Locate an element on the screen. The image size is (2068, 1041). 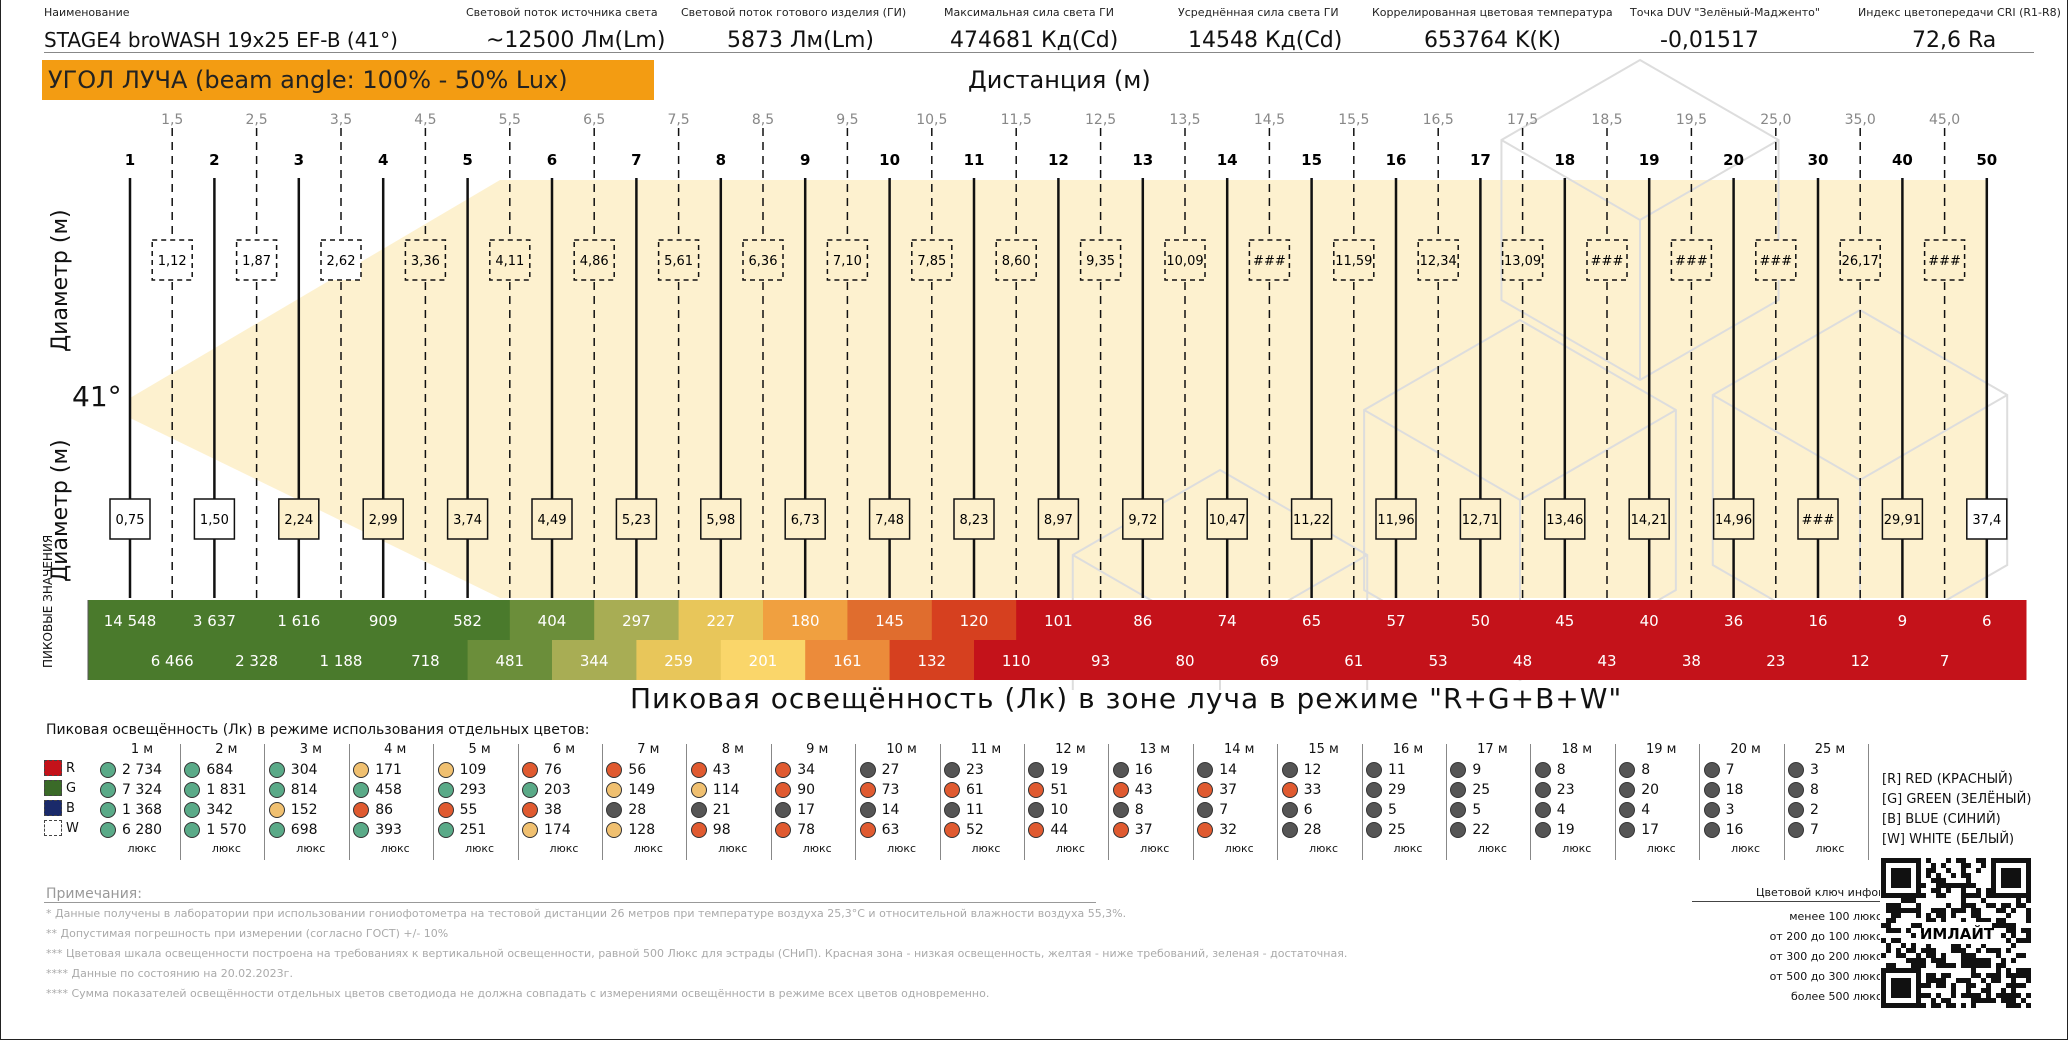
peak-value-half: 201 is located at coordinates (763, 661).